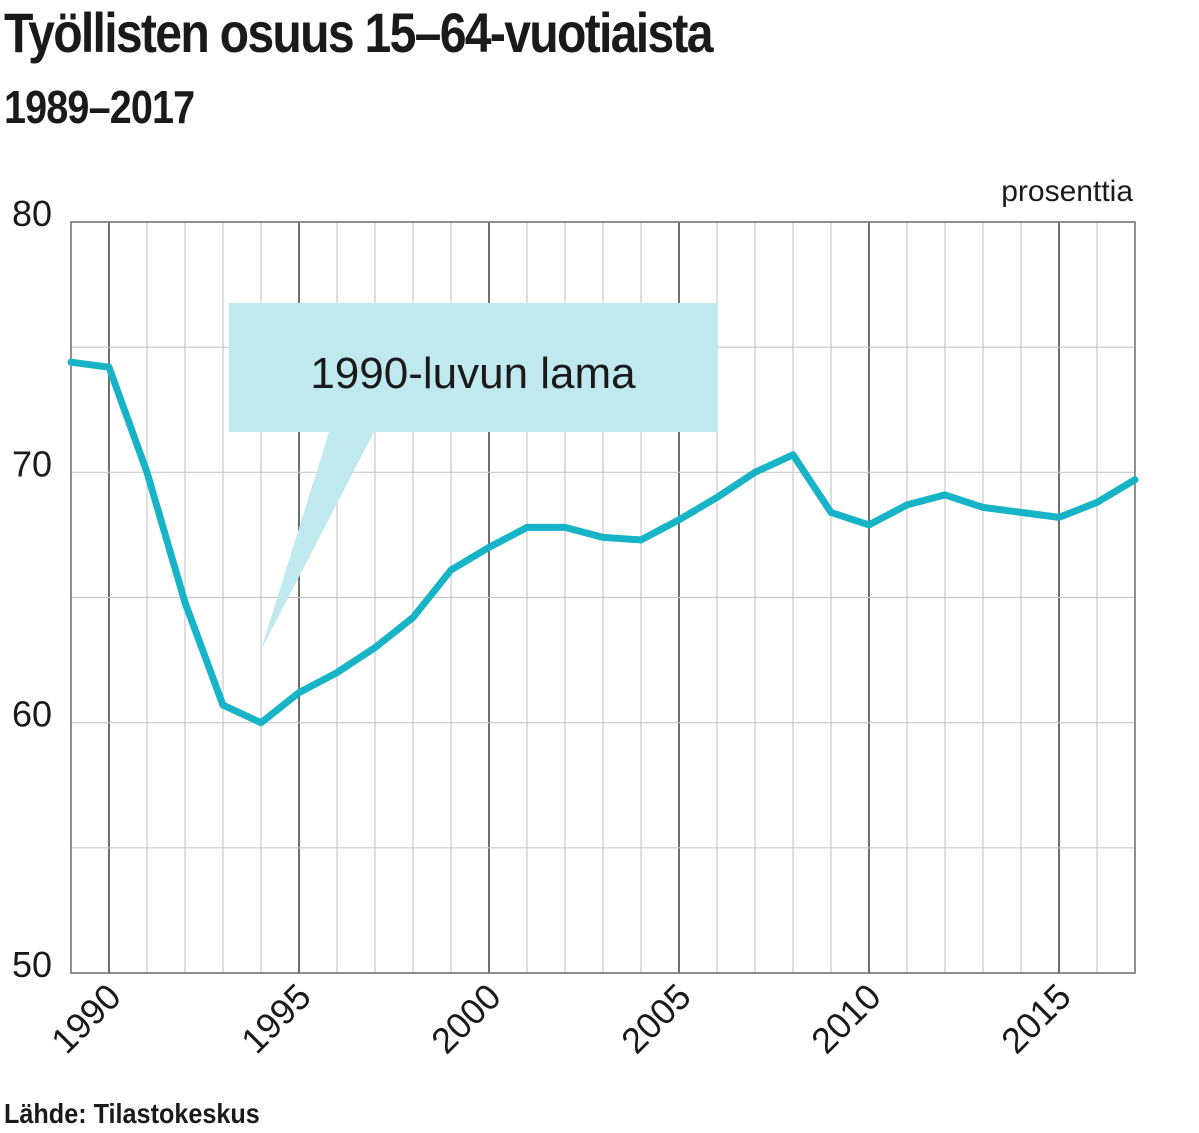  Describe the element at coordinates (32, 714) in the screenshot. I see `y-tick-label-60: 60` at that location.